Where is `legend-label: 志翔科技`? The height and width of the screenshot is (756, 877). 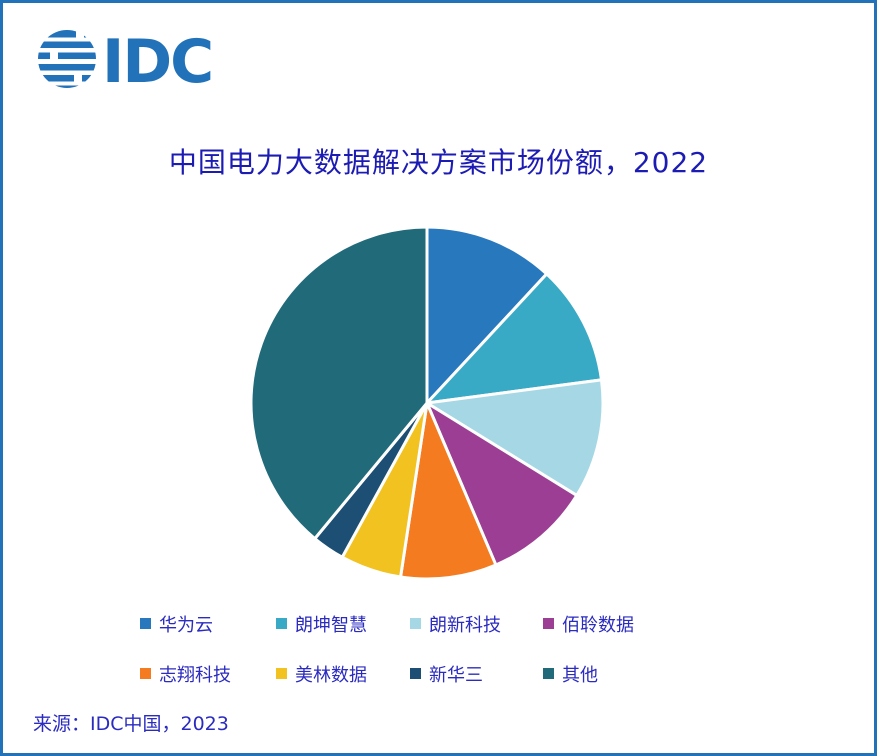
legend-label: 志翔科技 is located at coordinates (195, 675).